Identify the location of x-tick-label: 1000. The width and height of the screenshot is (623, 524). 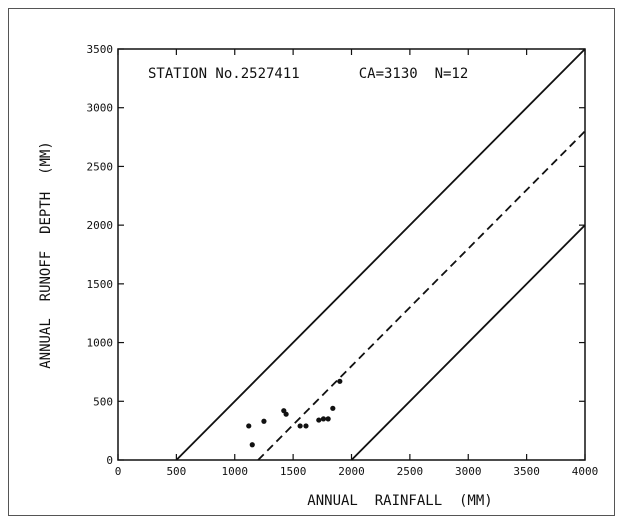
(235, 471).